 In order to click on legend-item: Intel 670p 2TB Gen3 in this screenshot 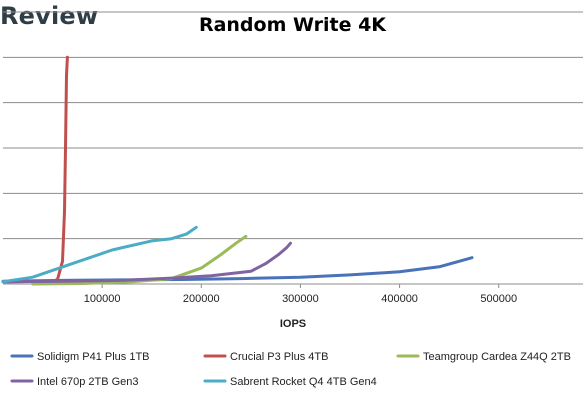, I will do `click(74, 382)`.